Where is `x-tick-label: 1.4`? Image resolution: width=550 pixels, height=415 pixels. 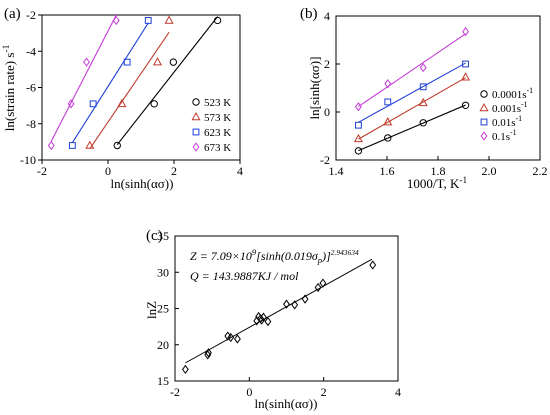
x-tick-label: 1.4 is located at coordinates (336, 171).